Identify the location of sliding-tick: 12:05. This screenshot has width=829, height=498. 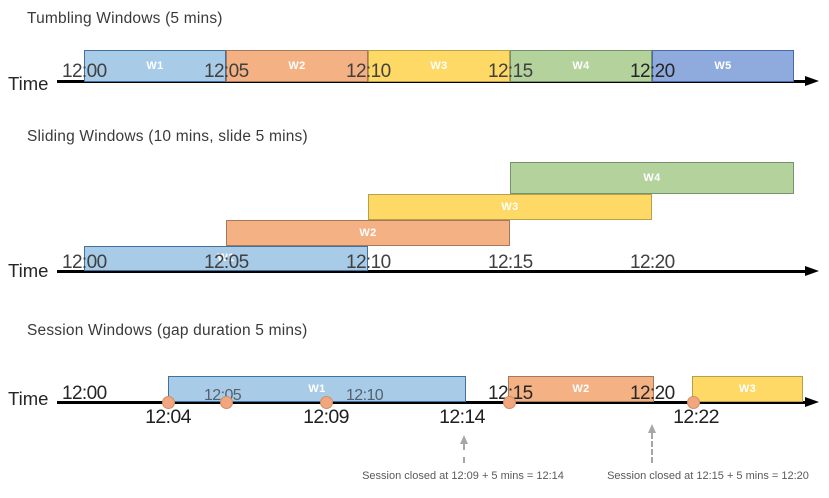
(226, 262).